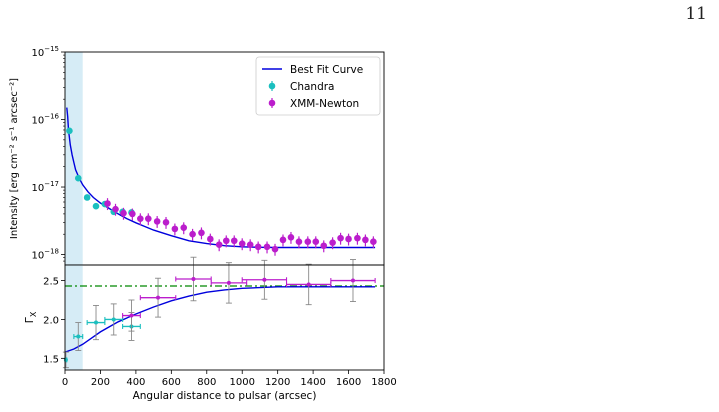  I want to click on y-tick-label: 2.5, so click(51, 282).